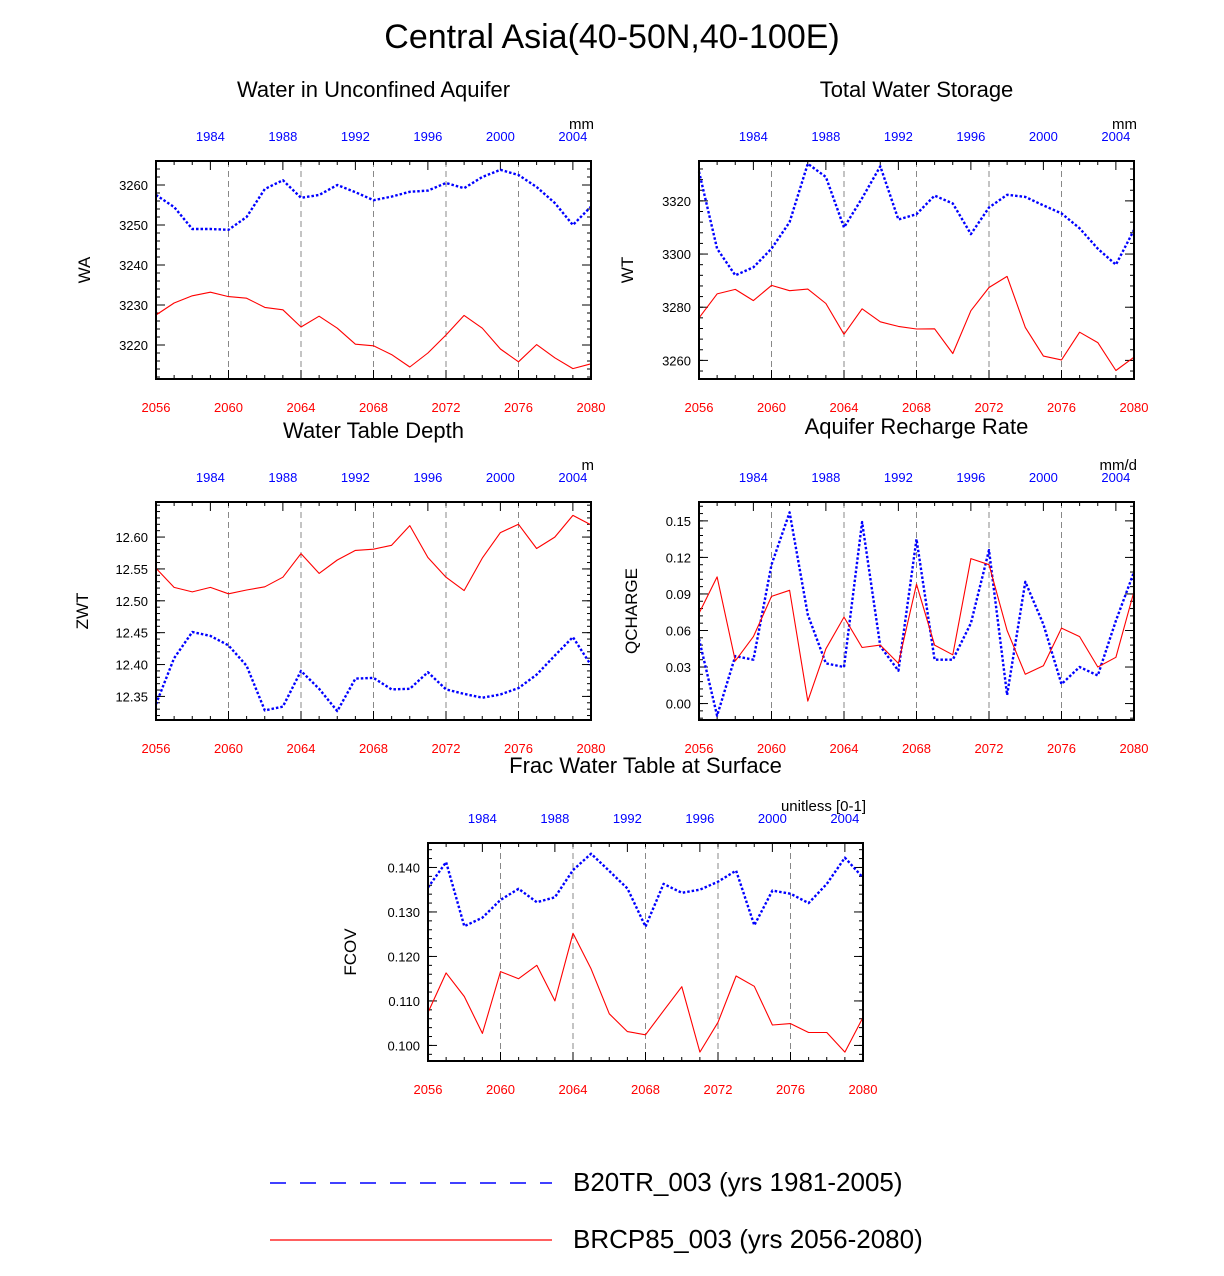 Image resolution: width=1224 pixels, height=1276 pixels. I want to click on y-axis-label: QCHARGE, so click(631, 611).